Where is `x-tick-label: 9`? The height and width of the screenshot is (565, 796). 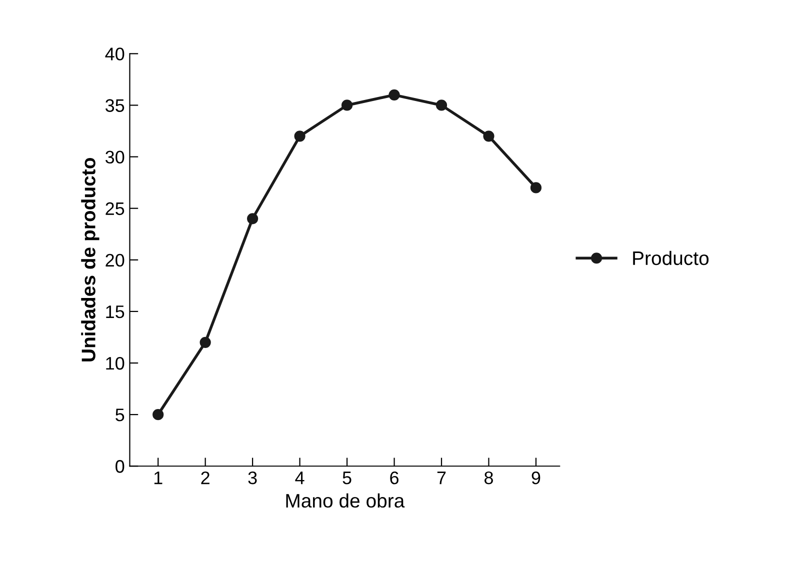
x-tick-label: 9 is located at coordinates (536, 477).